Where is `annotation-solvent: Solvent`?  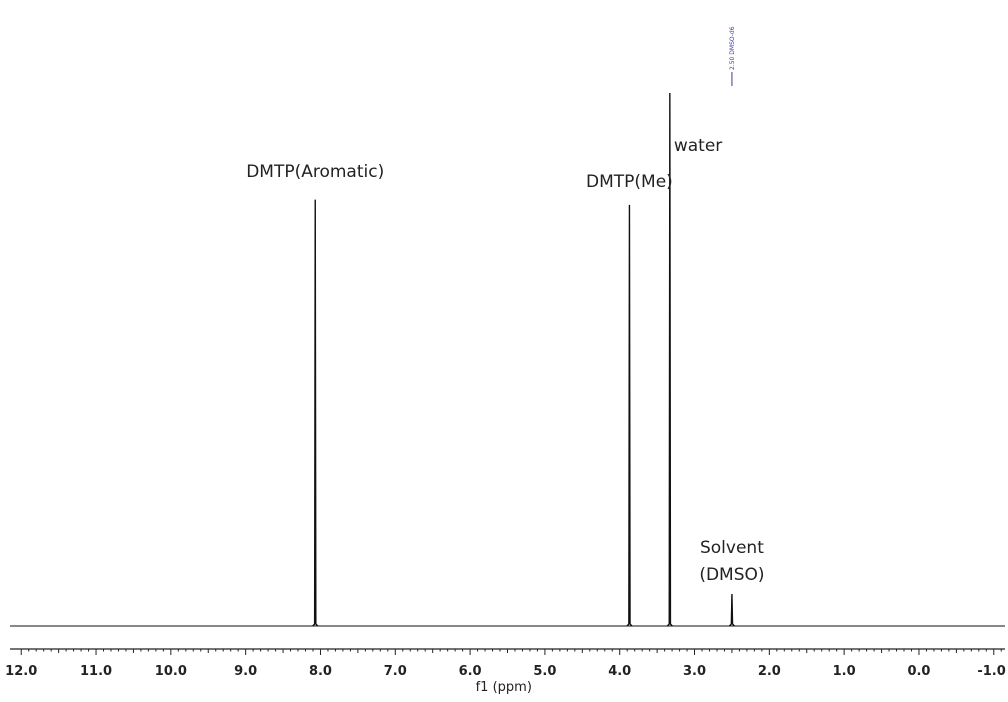
annotation-solvent: Solvent is located at coordinates (732, 548).